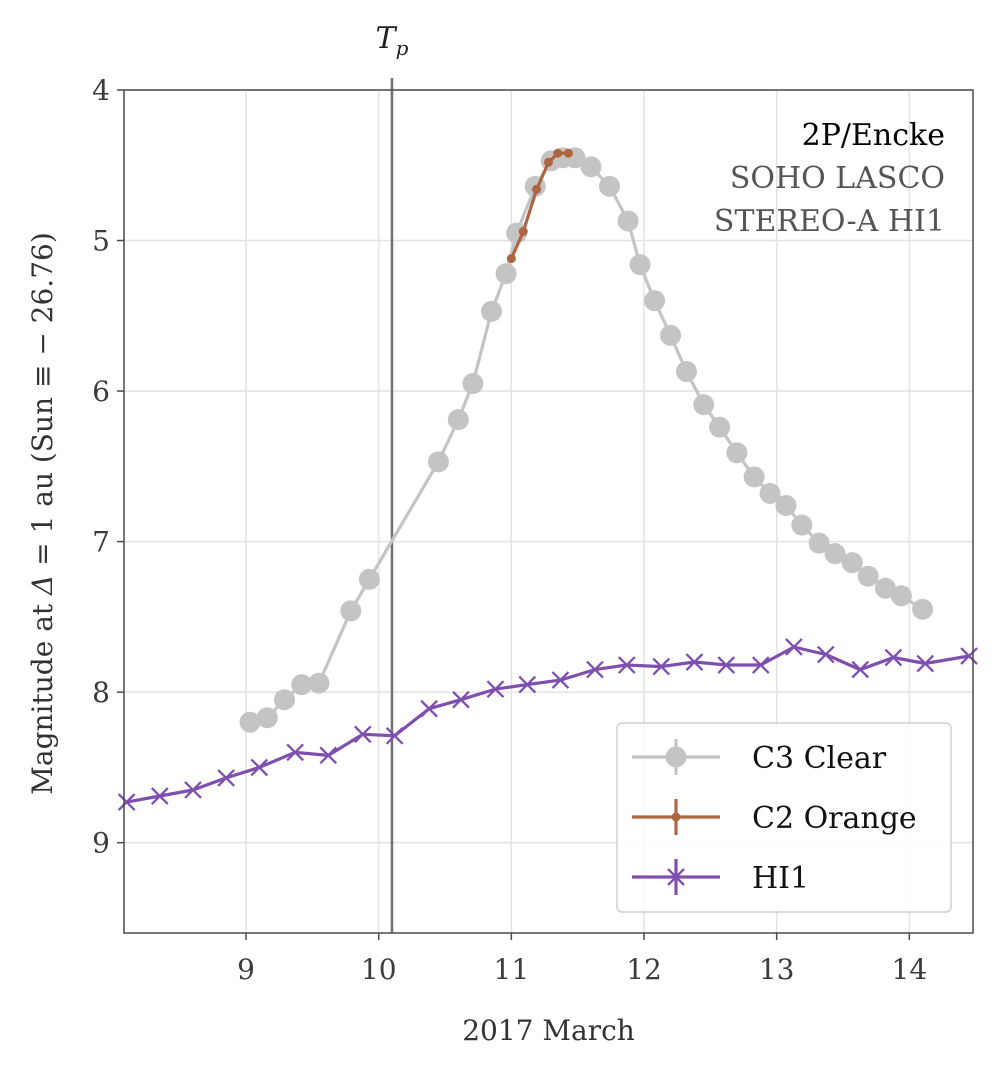 The height and width of the screenshot is (1075, 998). Describe the element at coordinates (819, 758) in the screenshot. I see `legend-label: C3 Clear` at that location.